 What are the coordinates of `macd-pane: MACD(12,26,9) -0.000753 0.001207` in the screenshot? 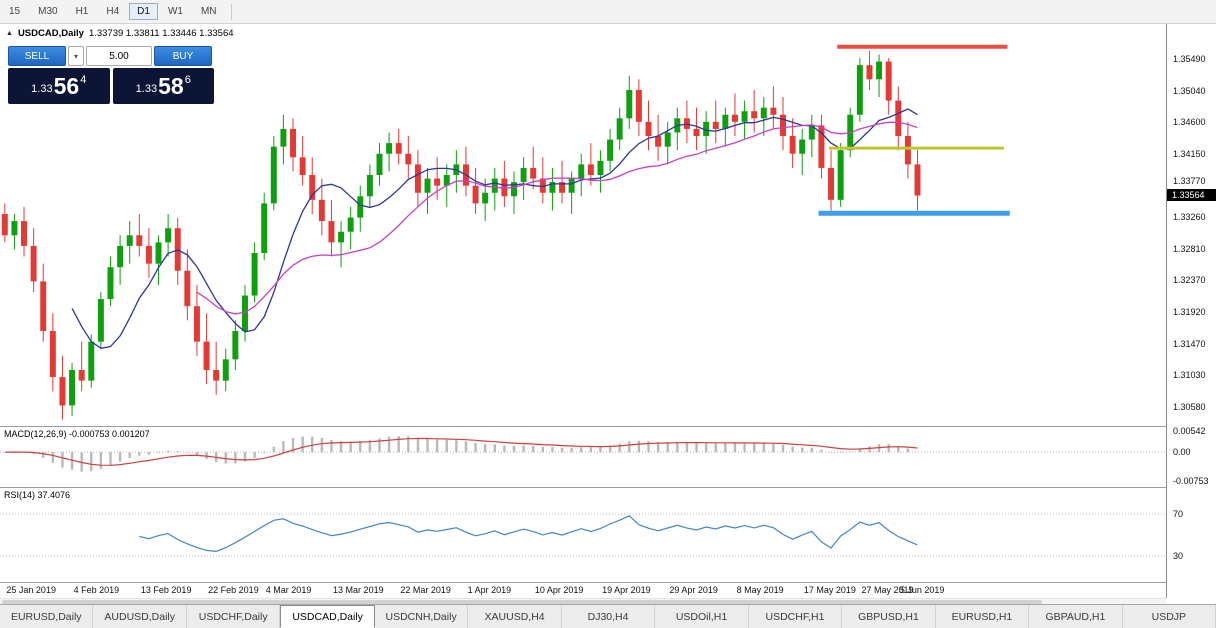 It's located at (583, 457).